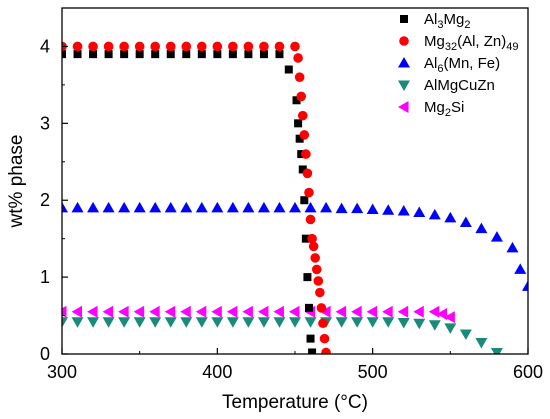 The image size is (550, 419). What do you see at coordinates (528, 372) in the screenshot?
I see `x-tick-label: 600` at bounding box center [528, 372].